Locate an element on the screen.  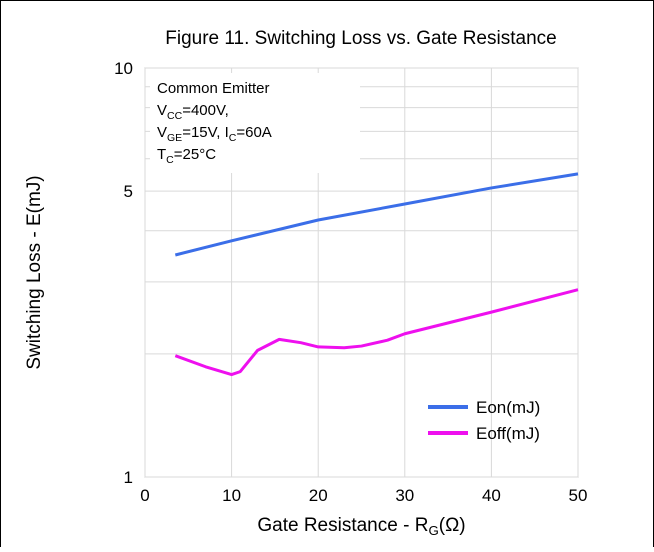
text-run: =15V, I is located at coordinates (205, 132).